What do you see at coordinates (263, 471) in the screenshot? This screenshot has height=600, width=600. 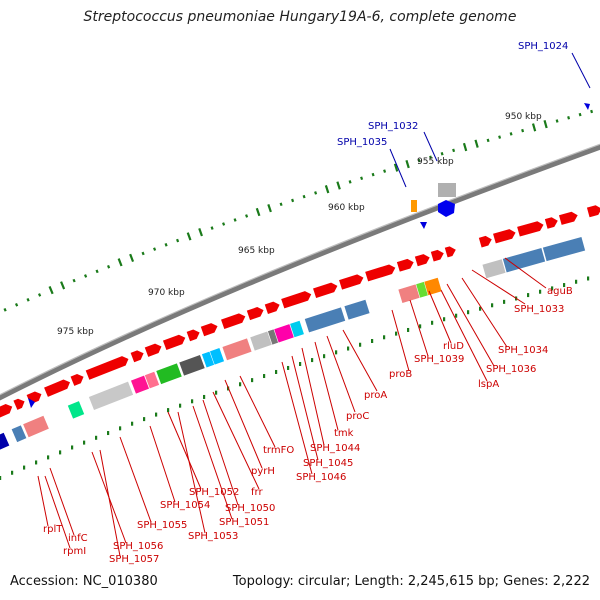 I see `gene-label-pyrH: pyrH` at bounding box center [263, 471].